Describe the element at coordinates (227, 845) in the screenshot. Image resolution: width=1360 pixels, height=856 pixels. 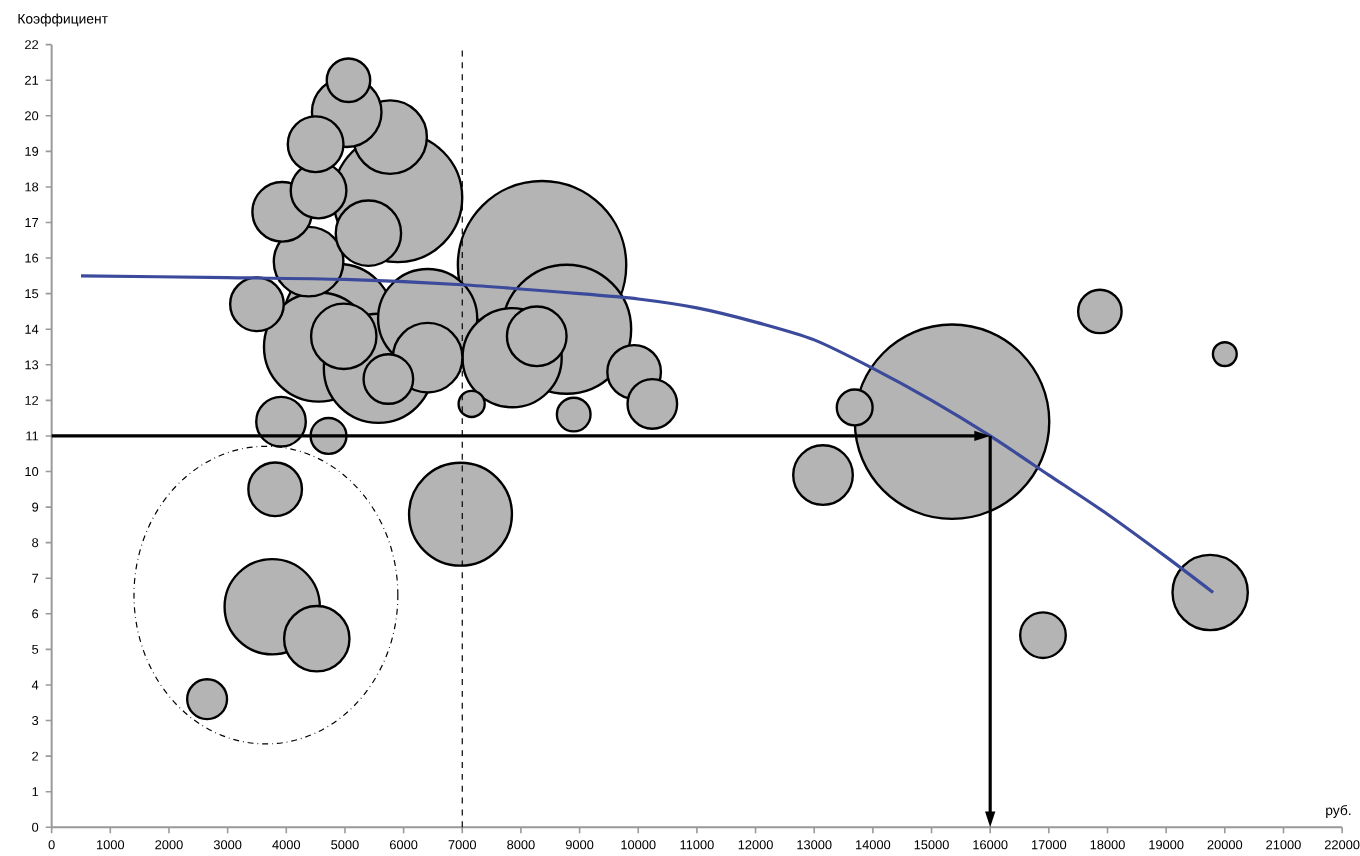
I see `x-tick-label: 3000` at that location.